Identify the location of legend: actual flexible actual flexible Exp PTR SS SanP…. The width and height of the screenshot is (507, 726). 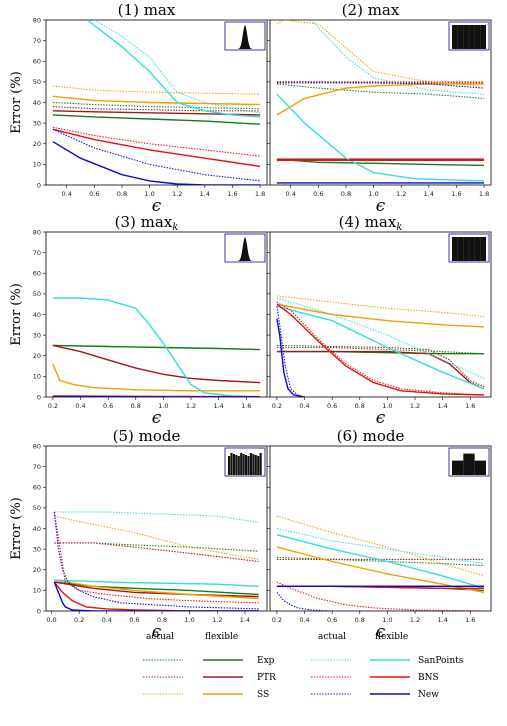
(303, 666).